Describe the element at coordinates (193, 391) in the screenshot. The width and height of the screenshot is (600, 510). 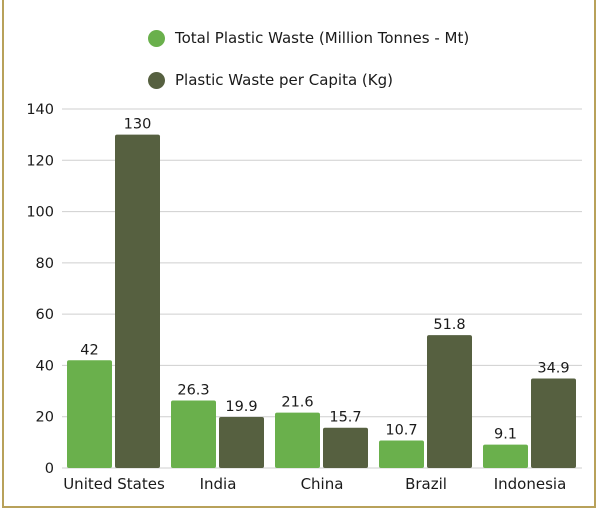
I see `data-label-india-series-1: 26.3` at that location.